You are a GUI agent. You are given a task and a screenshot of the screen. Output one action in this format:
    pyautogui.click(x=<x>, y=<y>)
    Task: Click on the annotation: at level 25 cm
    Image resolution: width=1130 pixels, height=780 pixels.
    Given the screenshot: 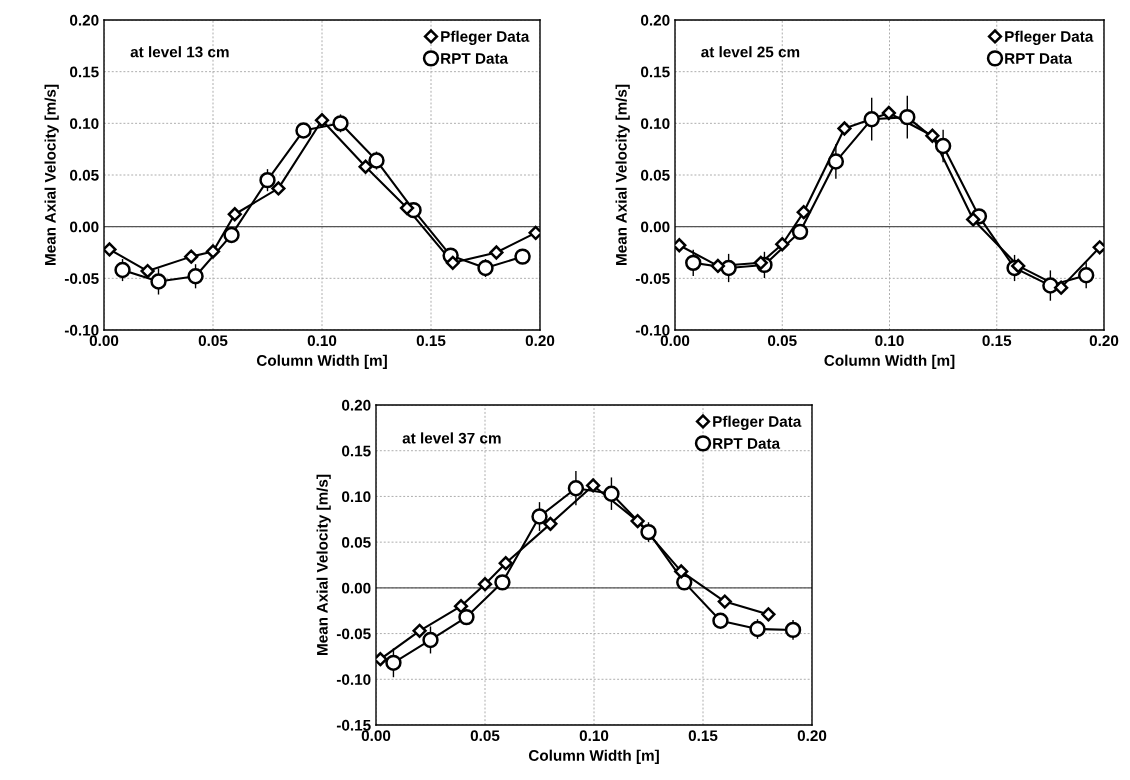 What is the action you would take?
    pyautogui.click(x=750, y=52)
    